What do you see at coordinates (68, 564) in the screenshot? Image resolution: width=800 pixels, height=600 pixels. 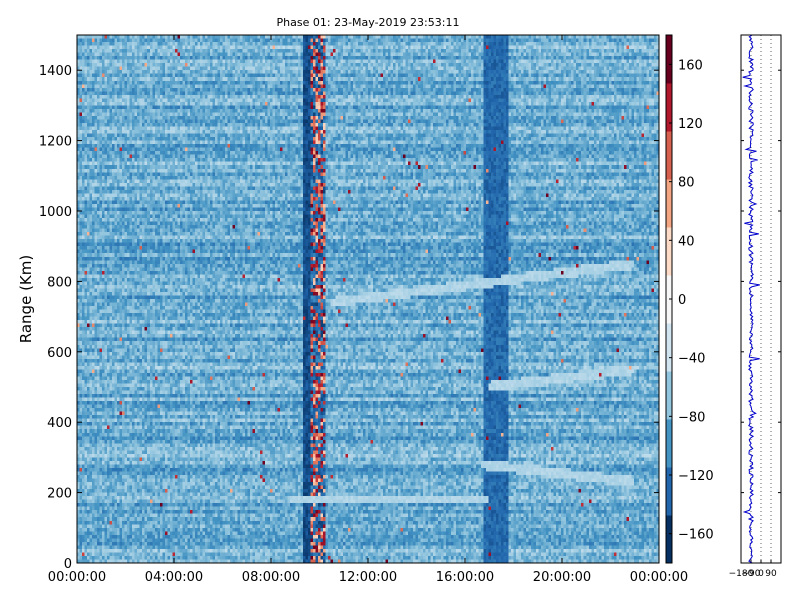 I see `y-tick-label: 0` at bounding box center [68, 564].